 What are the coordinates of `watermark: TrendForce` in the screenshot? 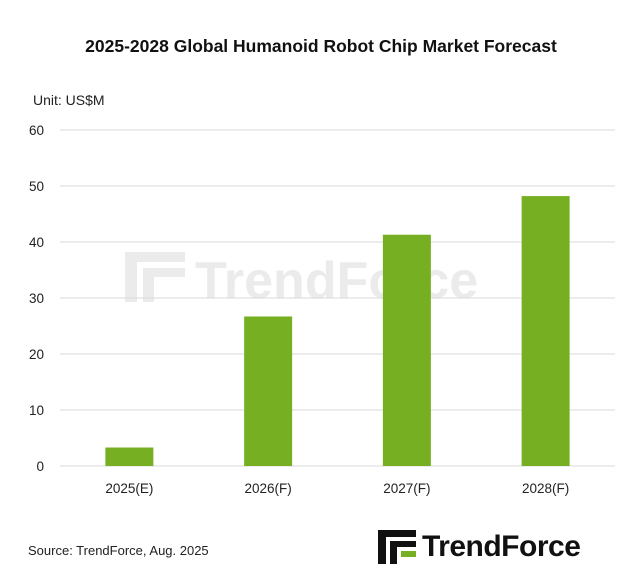 It's located at (301, 281).